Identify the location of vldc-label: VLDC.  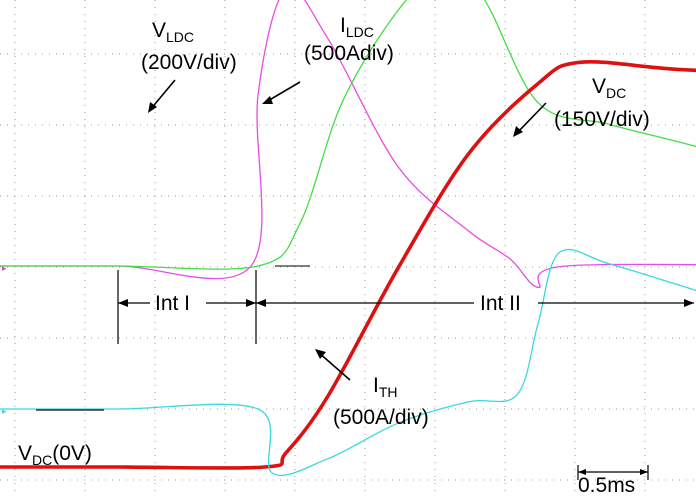
(173, 32).